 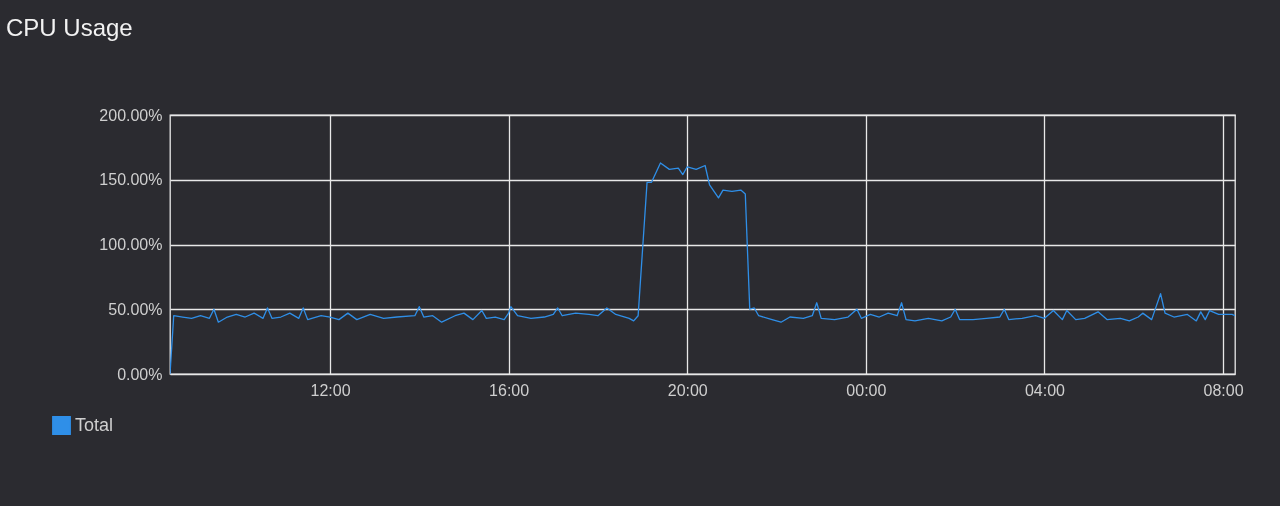 I want to click on chart-title: CPU Usage, so click(x=69, y=27).